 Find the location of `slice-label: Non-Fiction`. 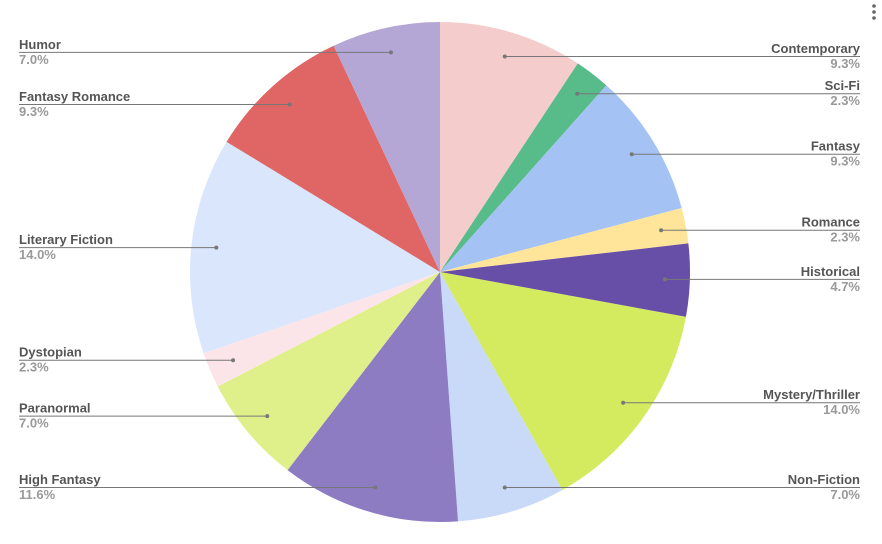

slice-label: Non-Fiction is located at coordinates (824, 479).